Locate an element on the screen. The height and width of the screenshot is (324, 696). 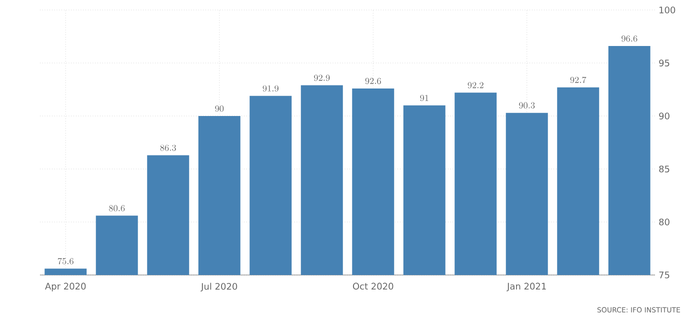
data-label: 92.9 is located at coordinates (322, 77).